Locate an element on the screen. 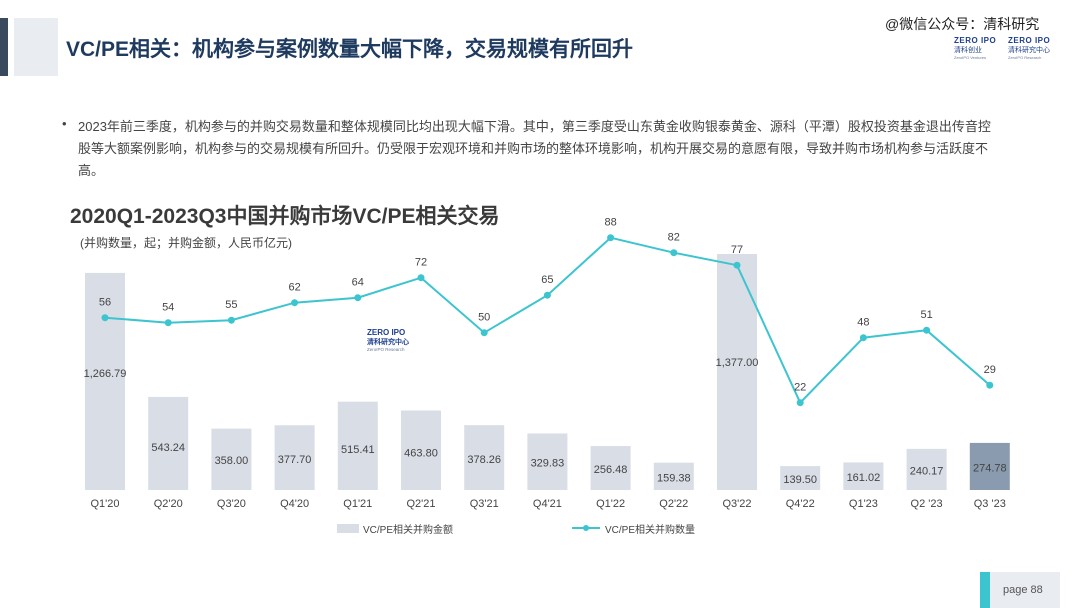 This screenshot has width=1080, height=608. legend-line-marker is located at coordinates (586, 528).